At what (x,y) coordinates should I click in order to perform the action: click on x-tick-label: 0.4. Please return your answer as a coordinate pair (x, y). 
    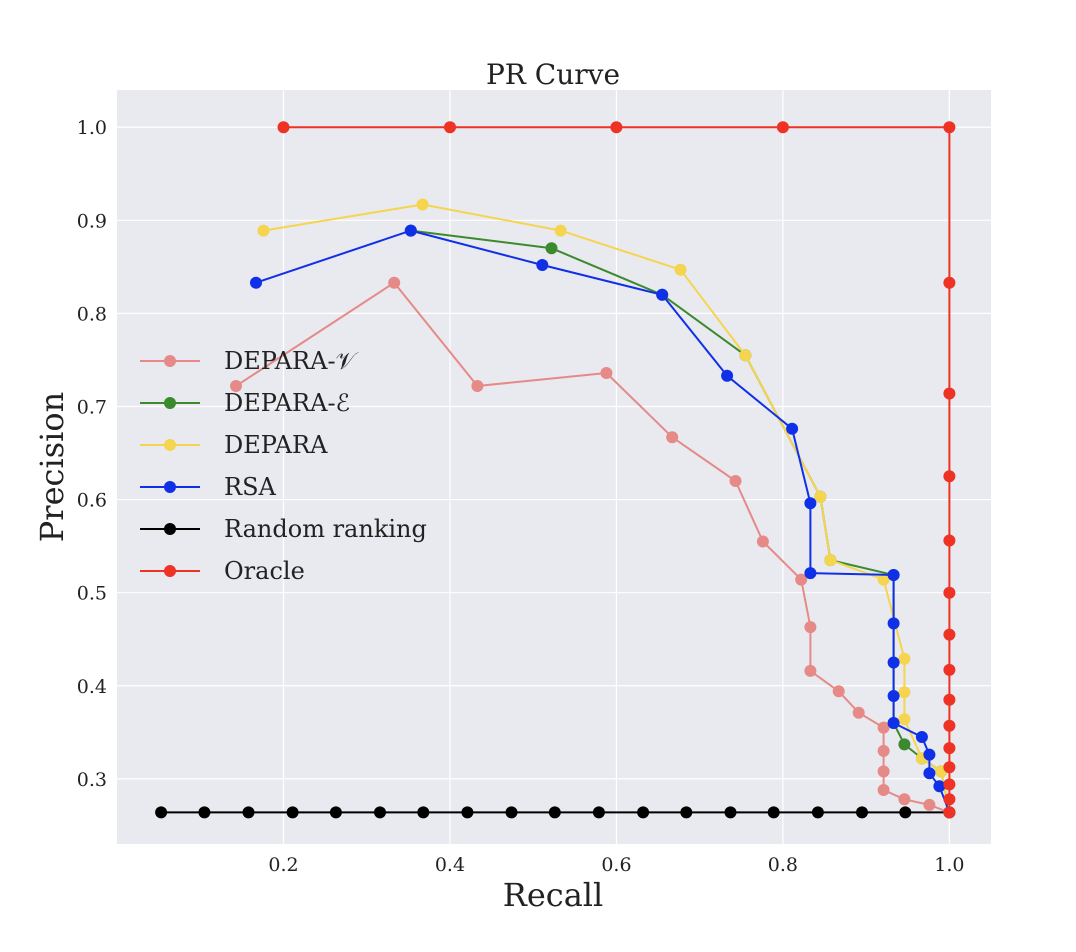
    Looking at the image, I should click on (450, 865).